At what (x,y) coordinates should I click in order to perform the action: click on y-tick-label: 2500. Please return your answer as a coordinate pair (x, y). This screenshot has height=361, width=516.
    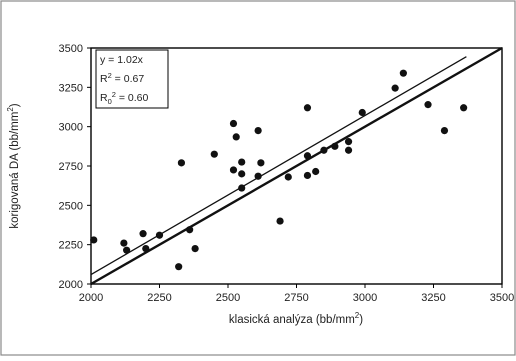
    Looking at the image, I should click on (71, 206).